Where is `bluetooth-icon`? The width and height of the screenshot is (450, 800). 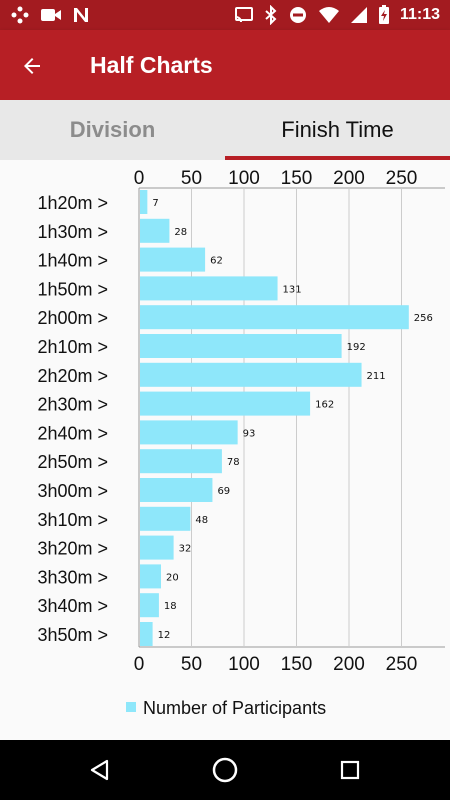 bluetooth-icon is located at coordinates (271, 15).